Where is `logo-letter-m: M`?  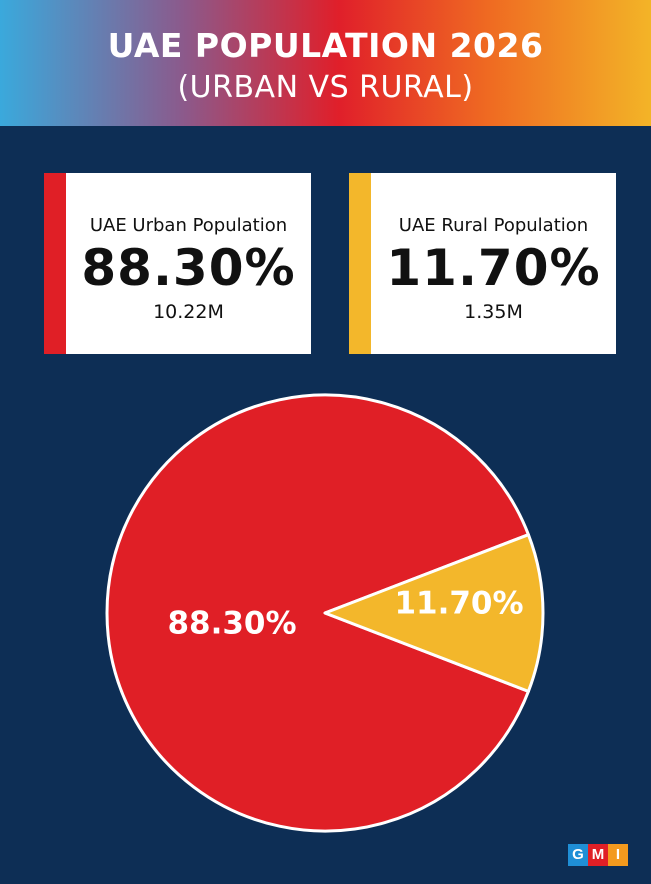
logo-letter-m: M is located at coordinates (598, 855).